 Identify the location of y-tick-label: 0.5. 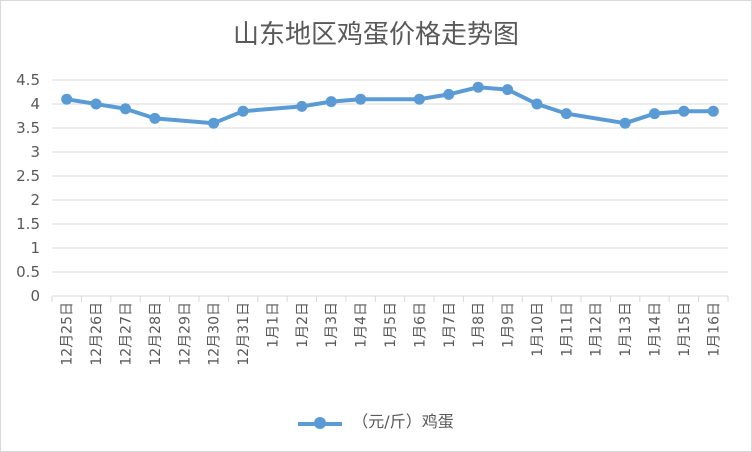
(28, 272).